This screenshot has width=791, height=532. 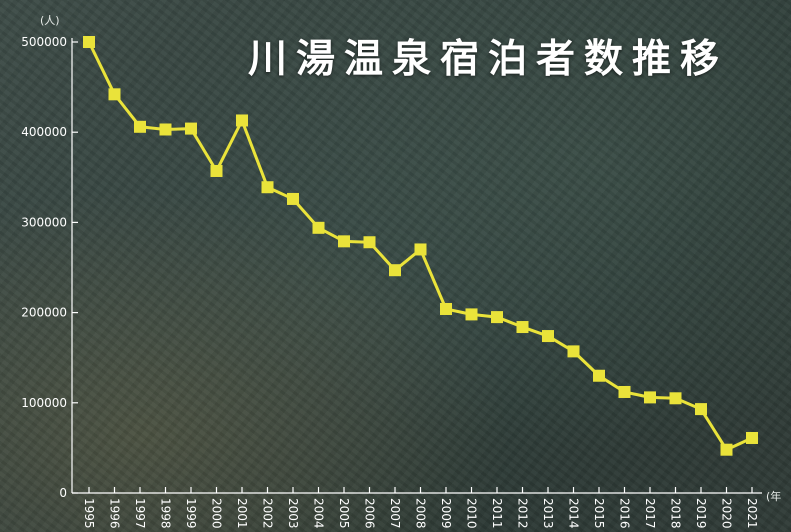 I want to click on x-tick-label: 2017, so click(x=650, y=513).